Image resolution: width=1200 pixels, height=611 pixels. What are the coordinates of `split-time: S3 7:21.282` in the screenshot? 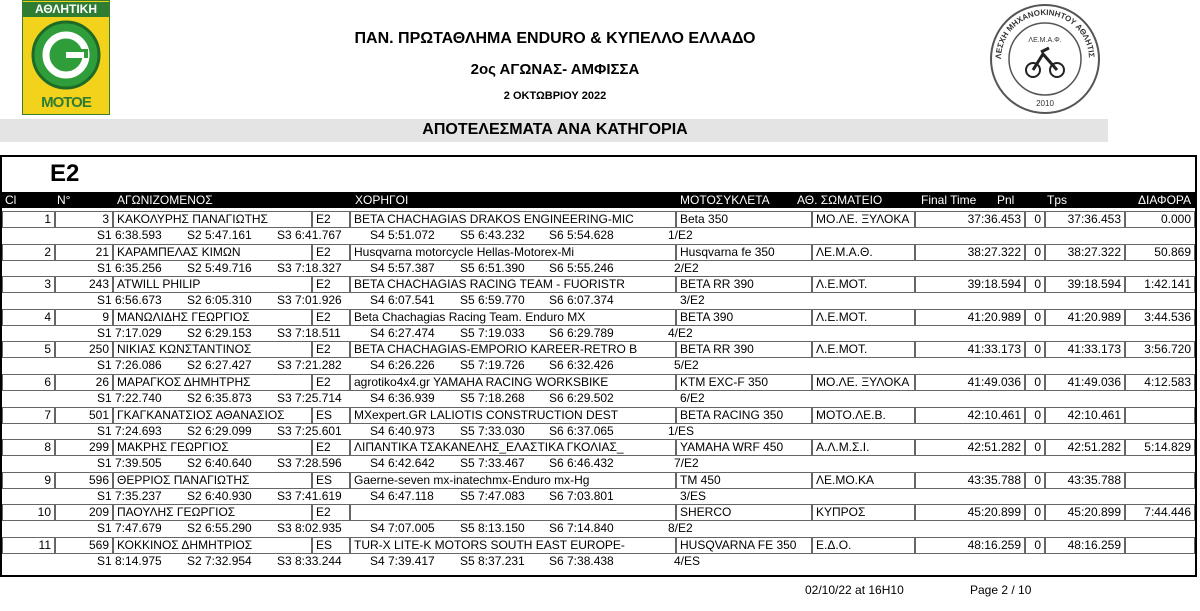 It's located at (309, 365).